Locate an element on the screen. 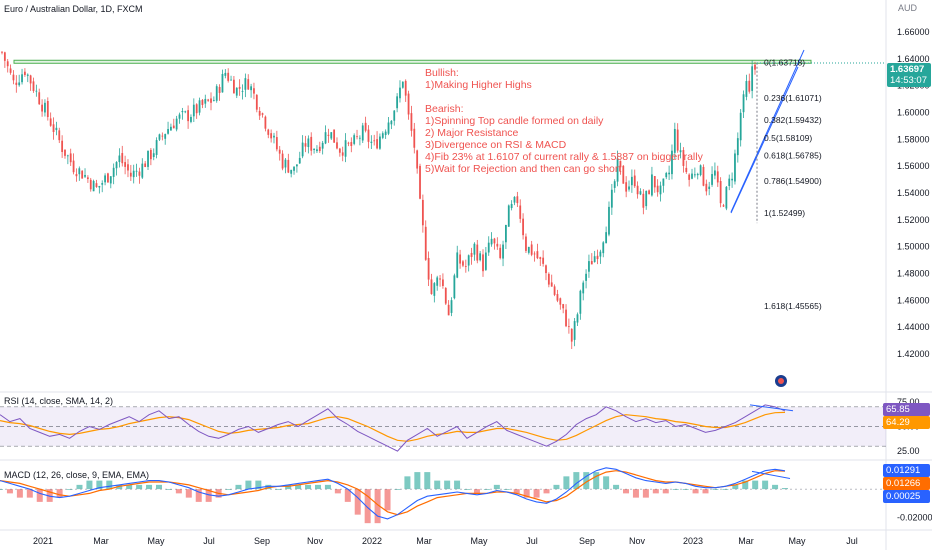 This screenshot has width=932, height=550. symbol-title: Euro / Australian Dollar, 1D, FXCM is located at coordinates (73, 9).